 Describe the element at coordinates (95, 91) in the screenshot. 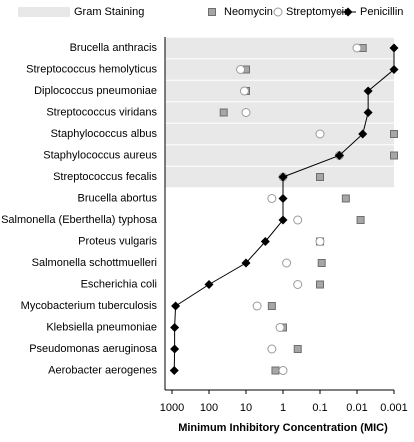

I see `category-label: Diplococcus pneumoniae` at that location.